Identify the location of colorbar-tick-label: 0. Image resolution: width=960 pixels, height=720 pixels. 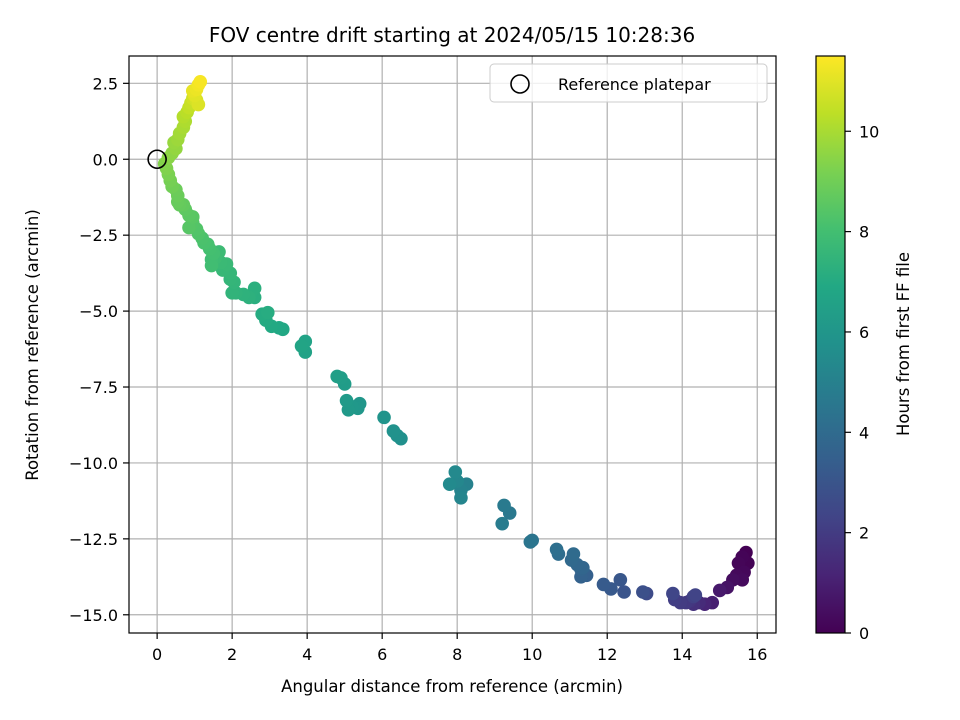
(864, 633).